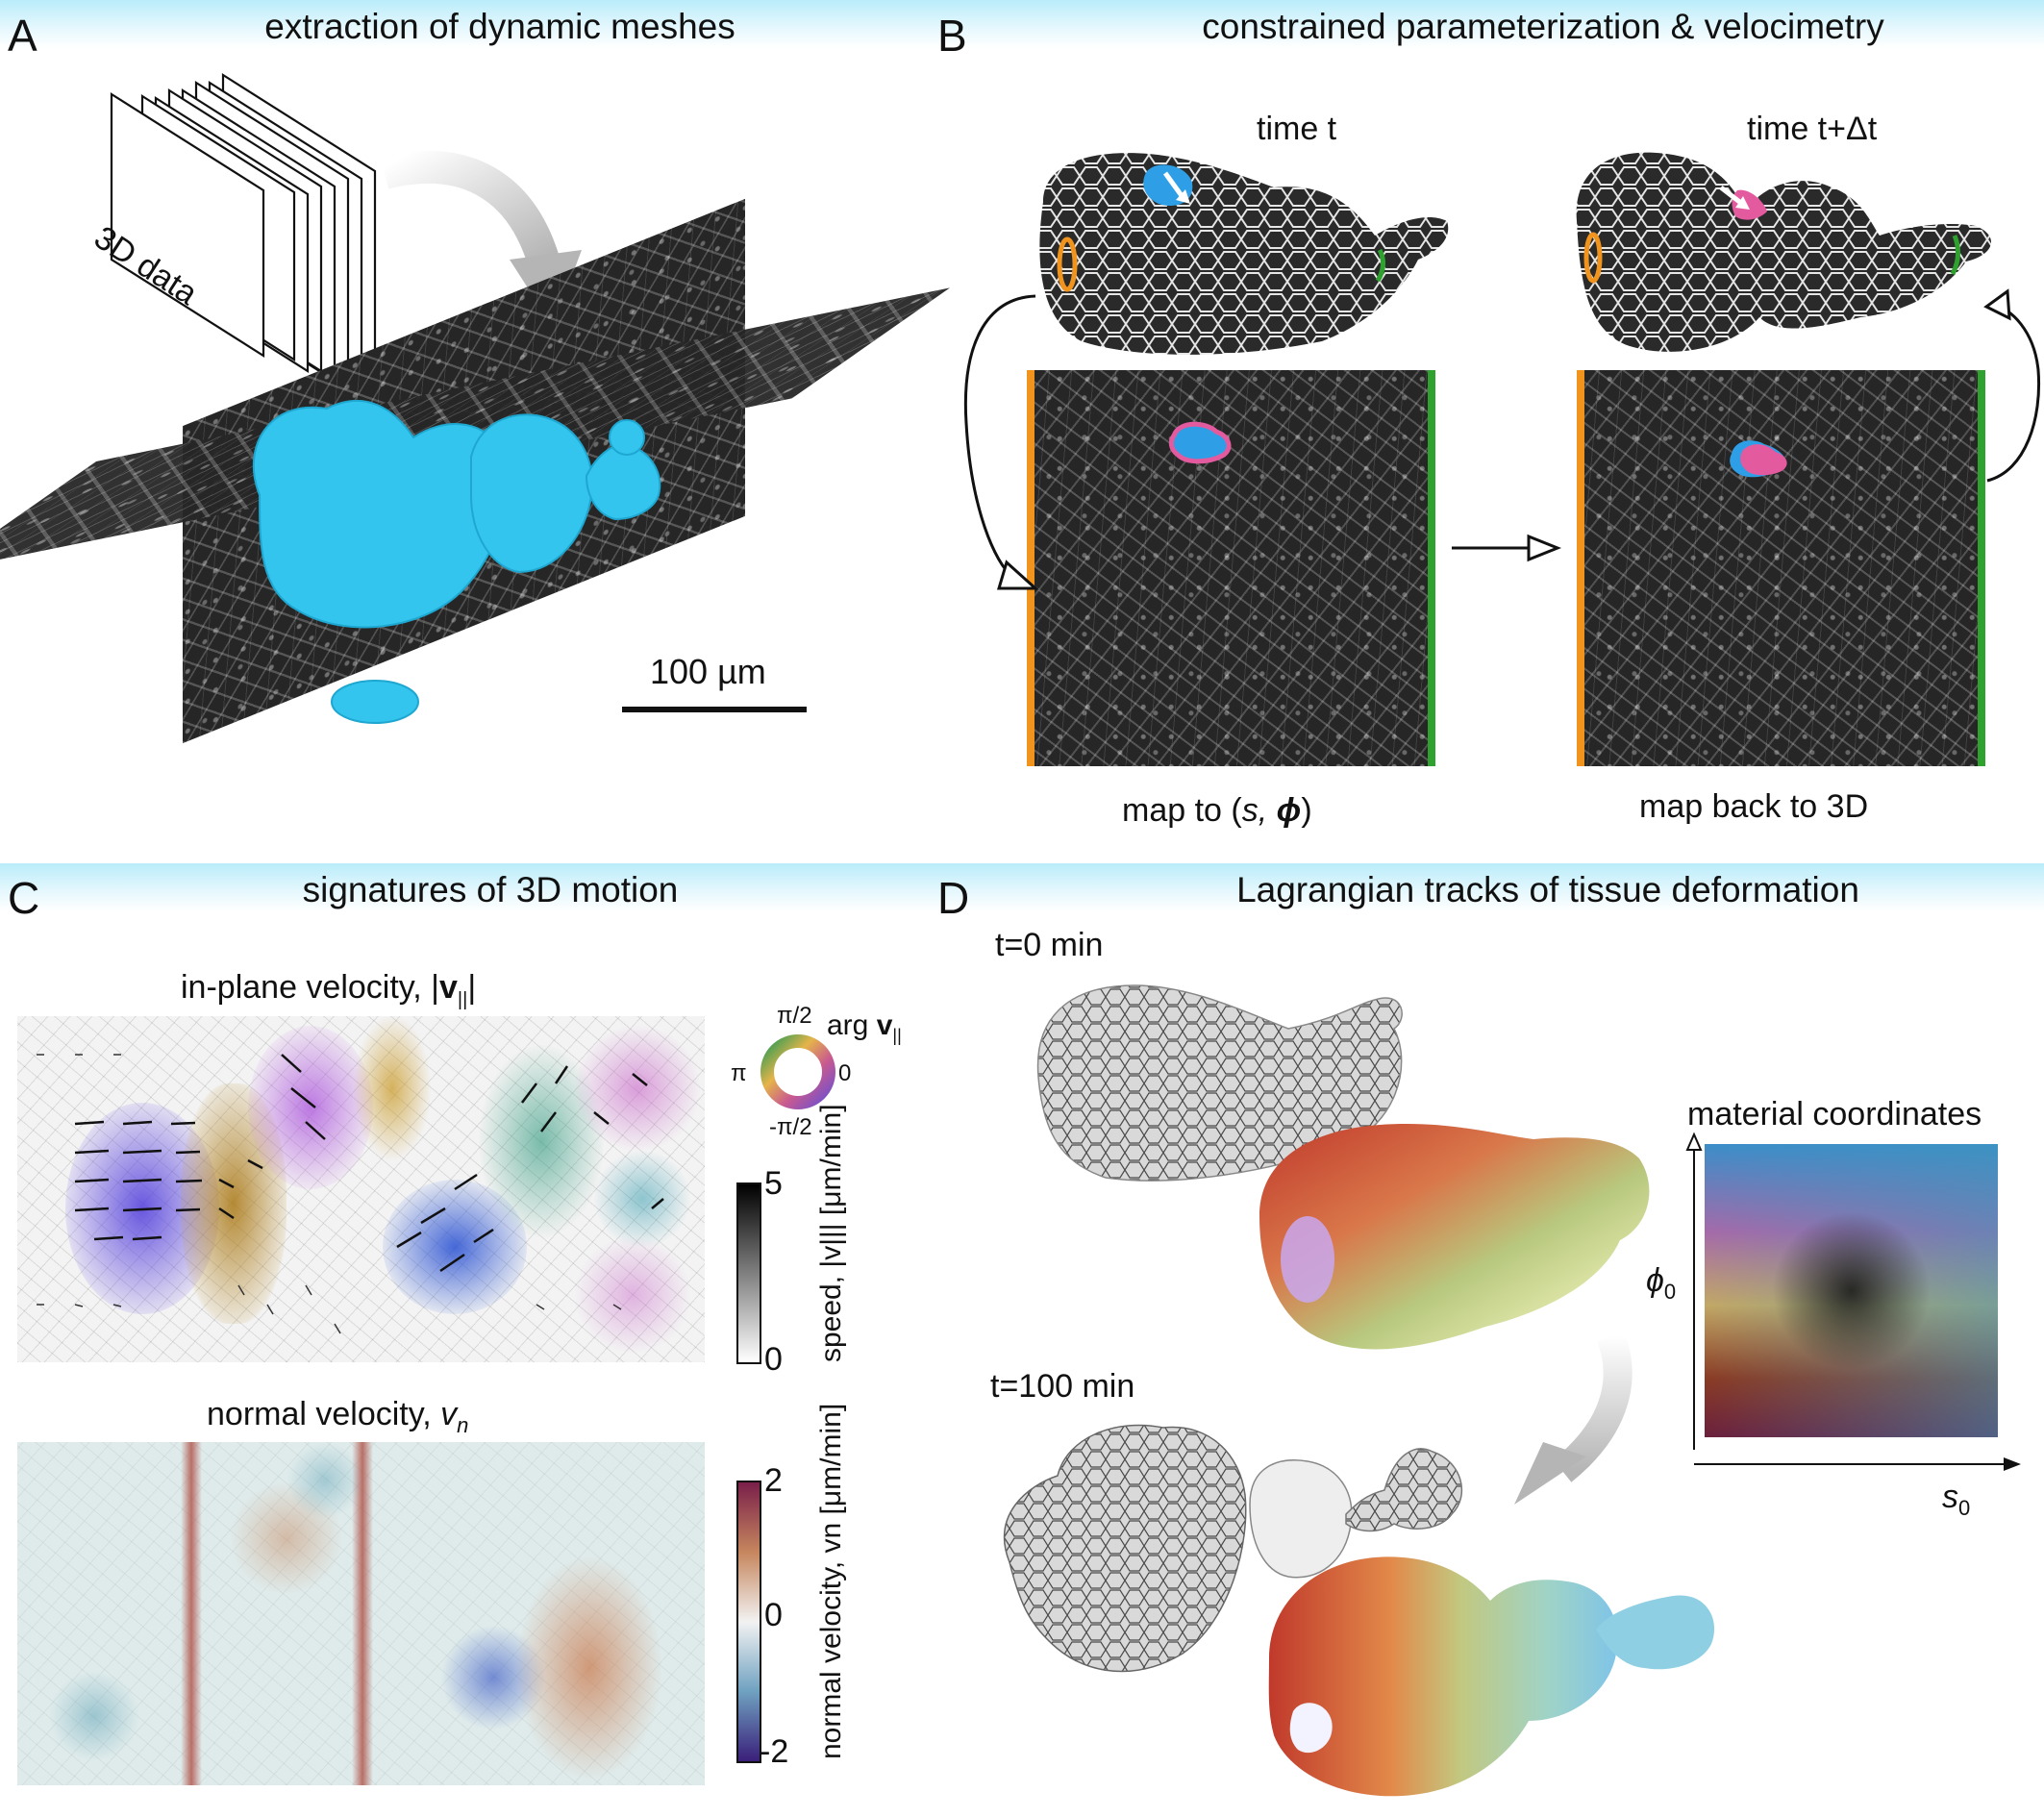 This screenshot has width=2044, height=1817. What do you see at coordinates (1182, 810) in the screenshot?
I see `map-to-prefix: map to (` at bounding box center [1182, 810].